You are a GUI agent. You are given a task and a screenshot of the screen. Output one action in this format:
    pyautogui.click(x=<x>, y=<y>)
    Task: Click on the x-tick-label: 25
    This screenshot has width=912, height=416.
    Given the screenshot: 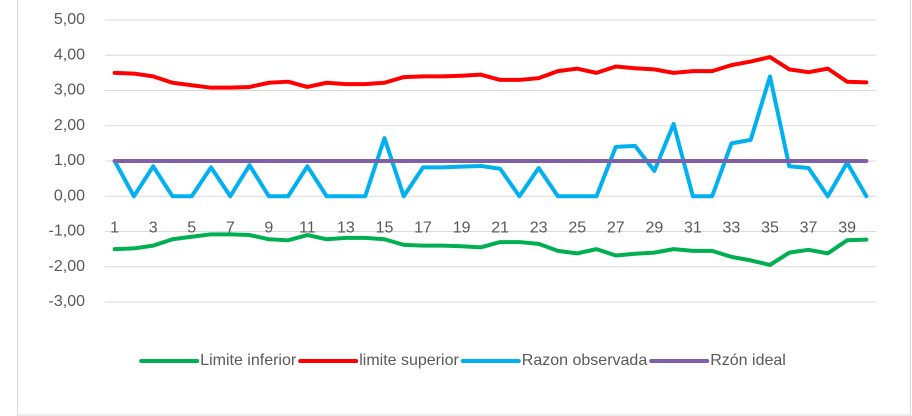 What is the action you would take?
    pyautogui.click(x=577, y=227)
    